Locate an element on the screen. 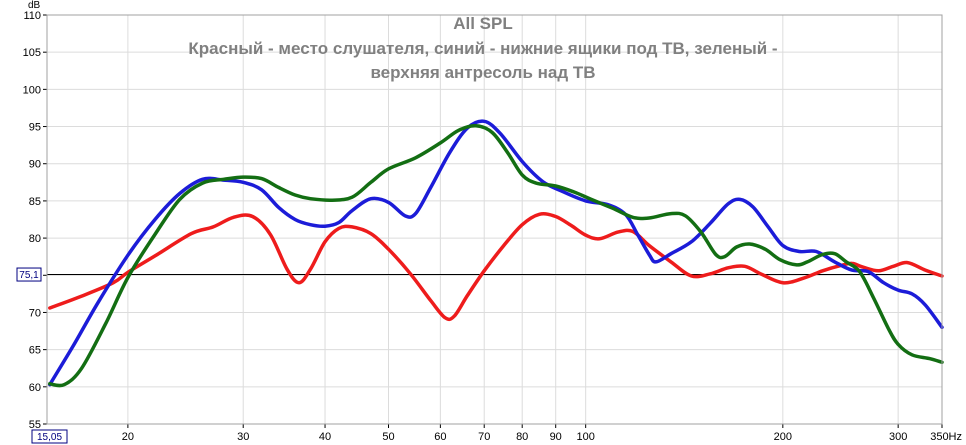 Image resolution: width=966 pixels, height=445 pixels. x-min-marker: 15,05 is located at coordinates (49, 436).